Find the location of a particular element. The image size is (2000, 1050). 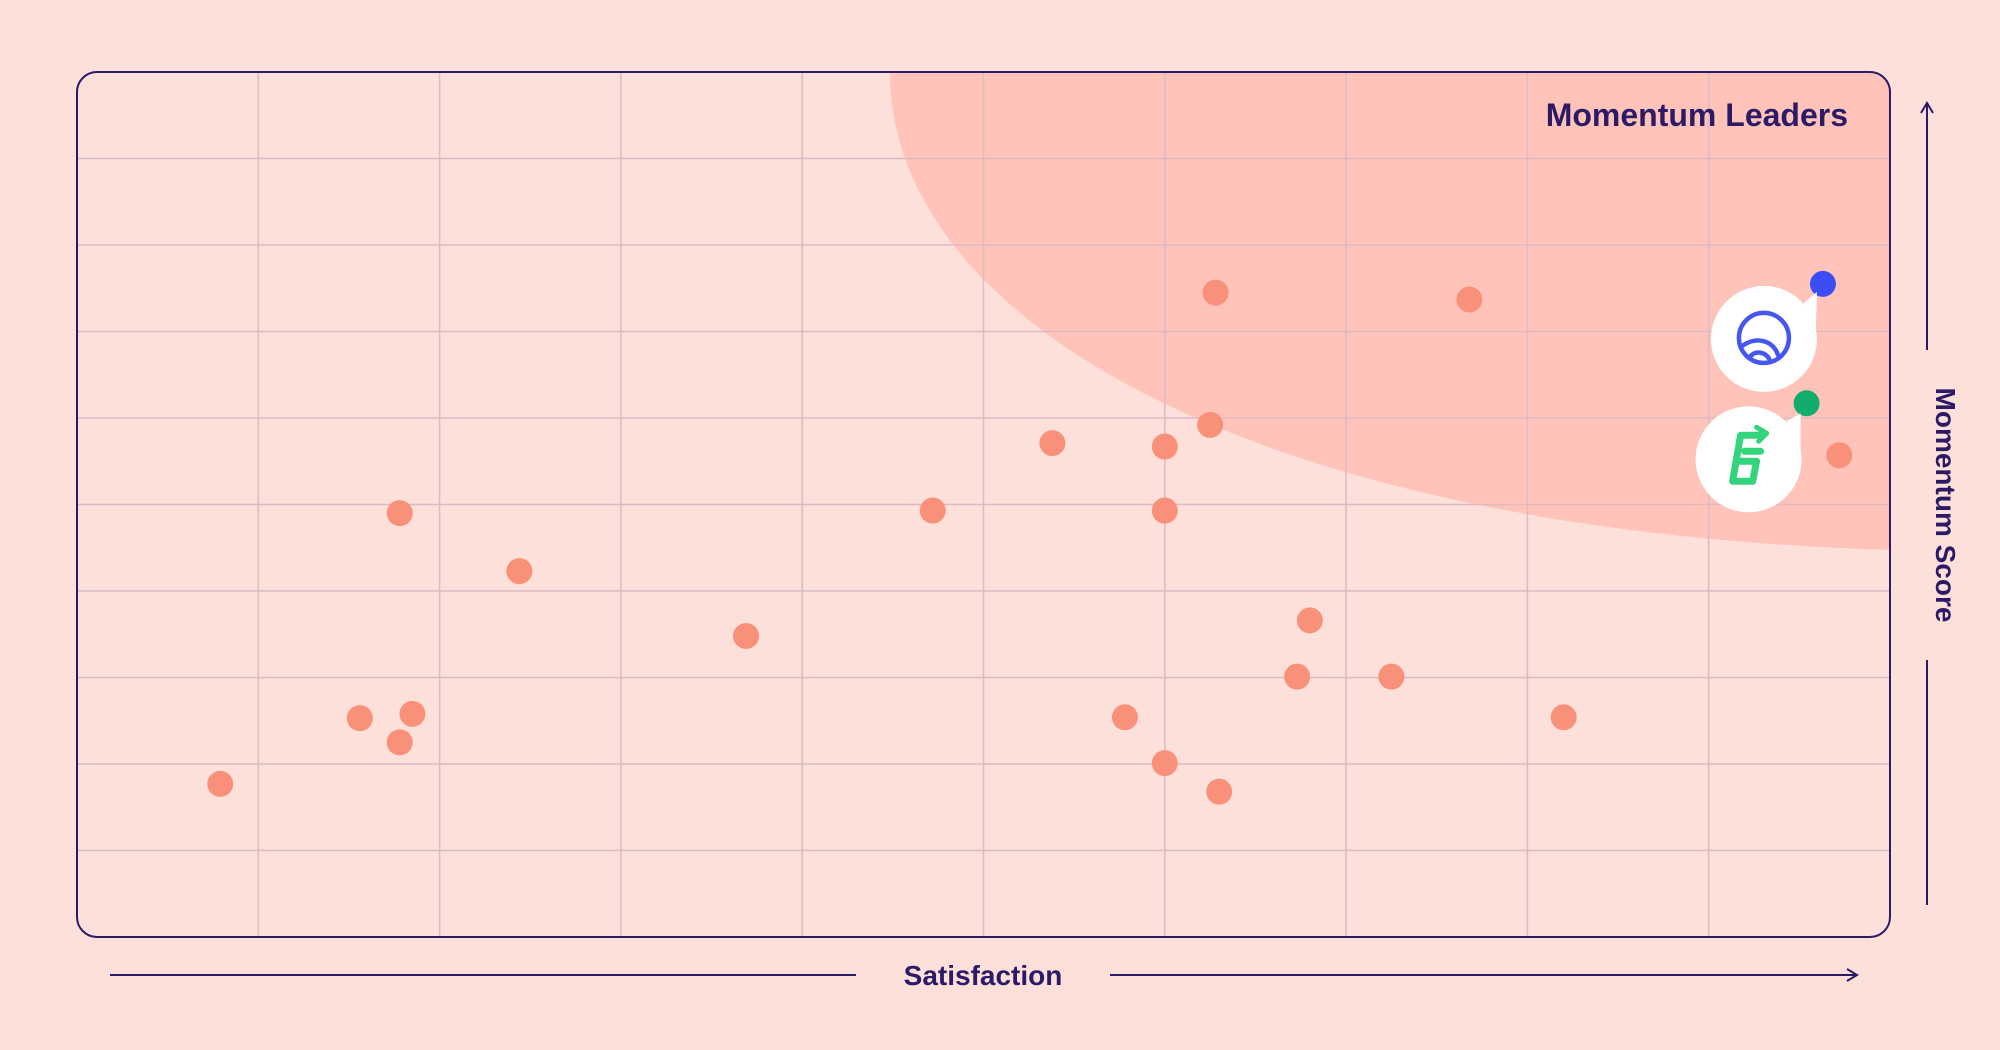

x-axis: Satisfaction is located at coordinates (984, 975).